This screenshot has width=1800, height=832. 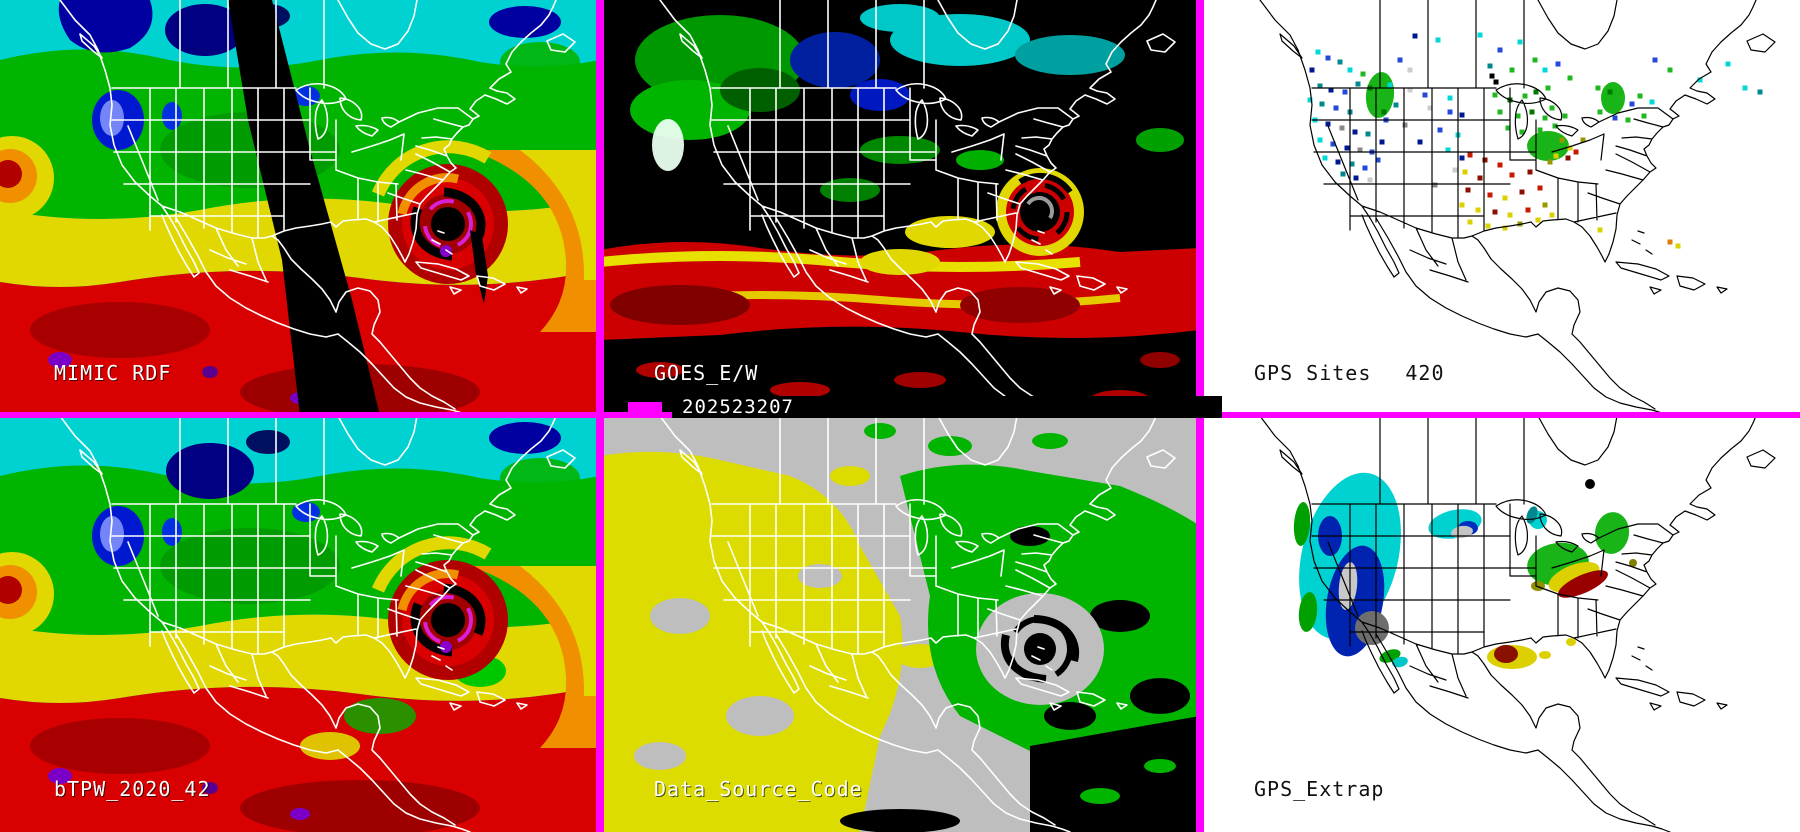 I want to click on timestamp-bar: 202523207, so click(x=947, y=407).